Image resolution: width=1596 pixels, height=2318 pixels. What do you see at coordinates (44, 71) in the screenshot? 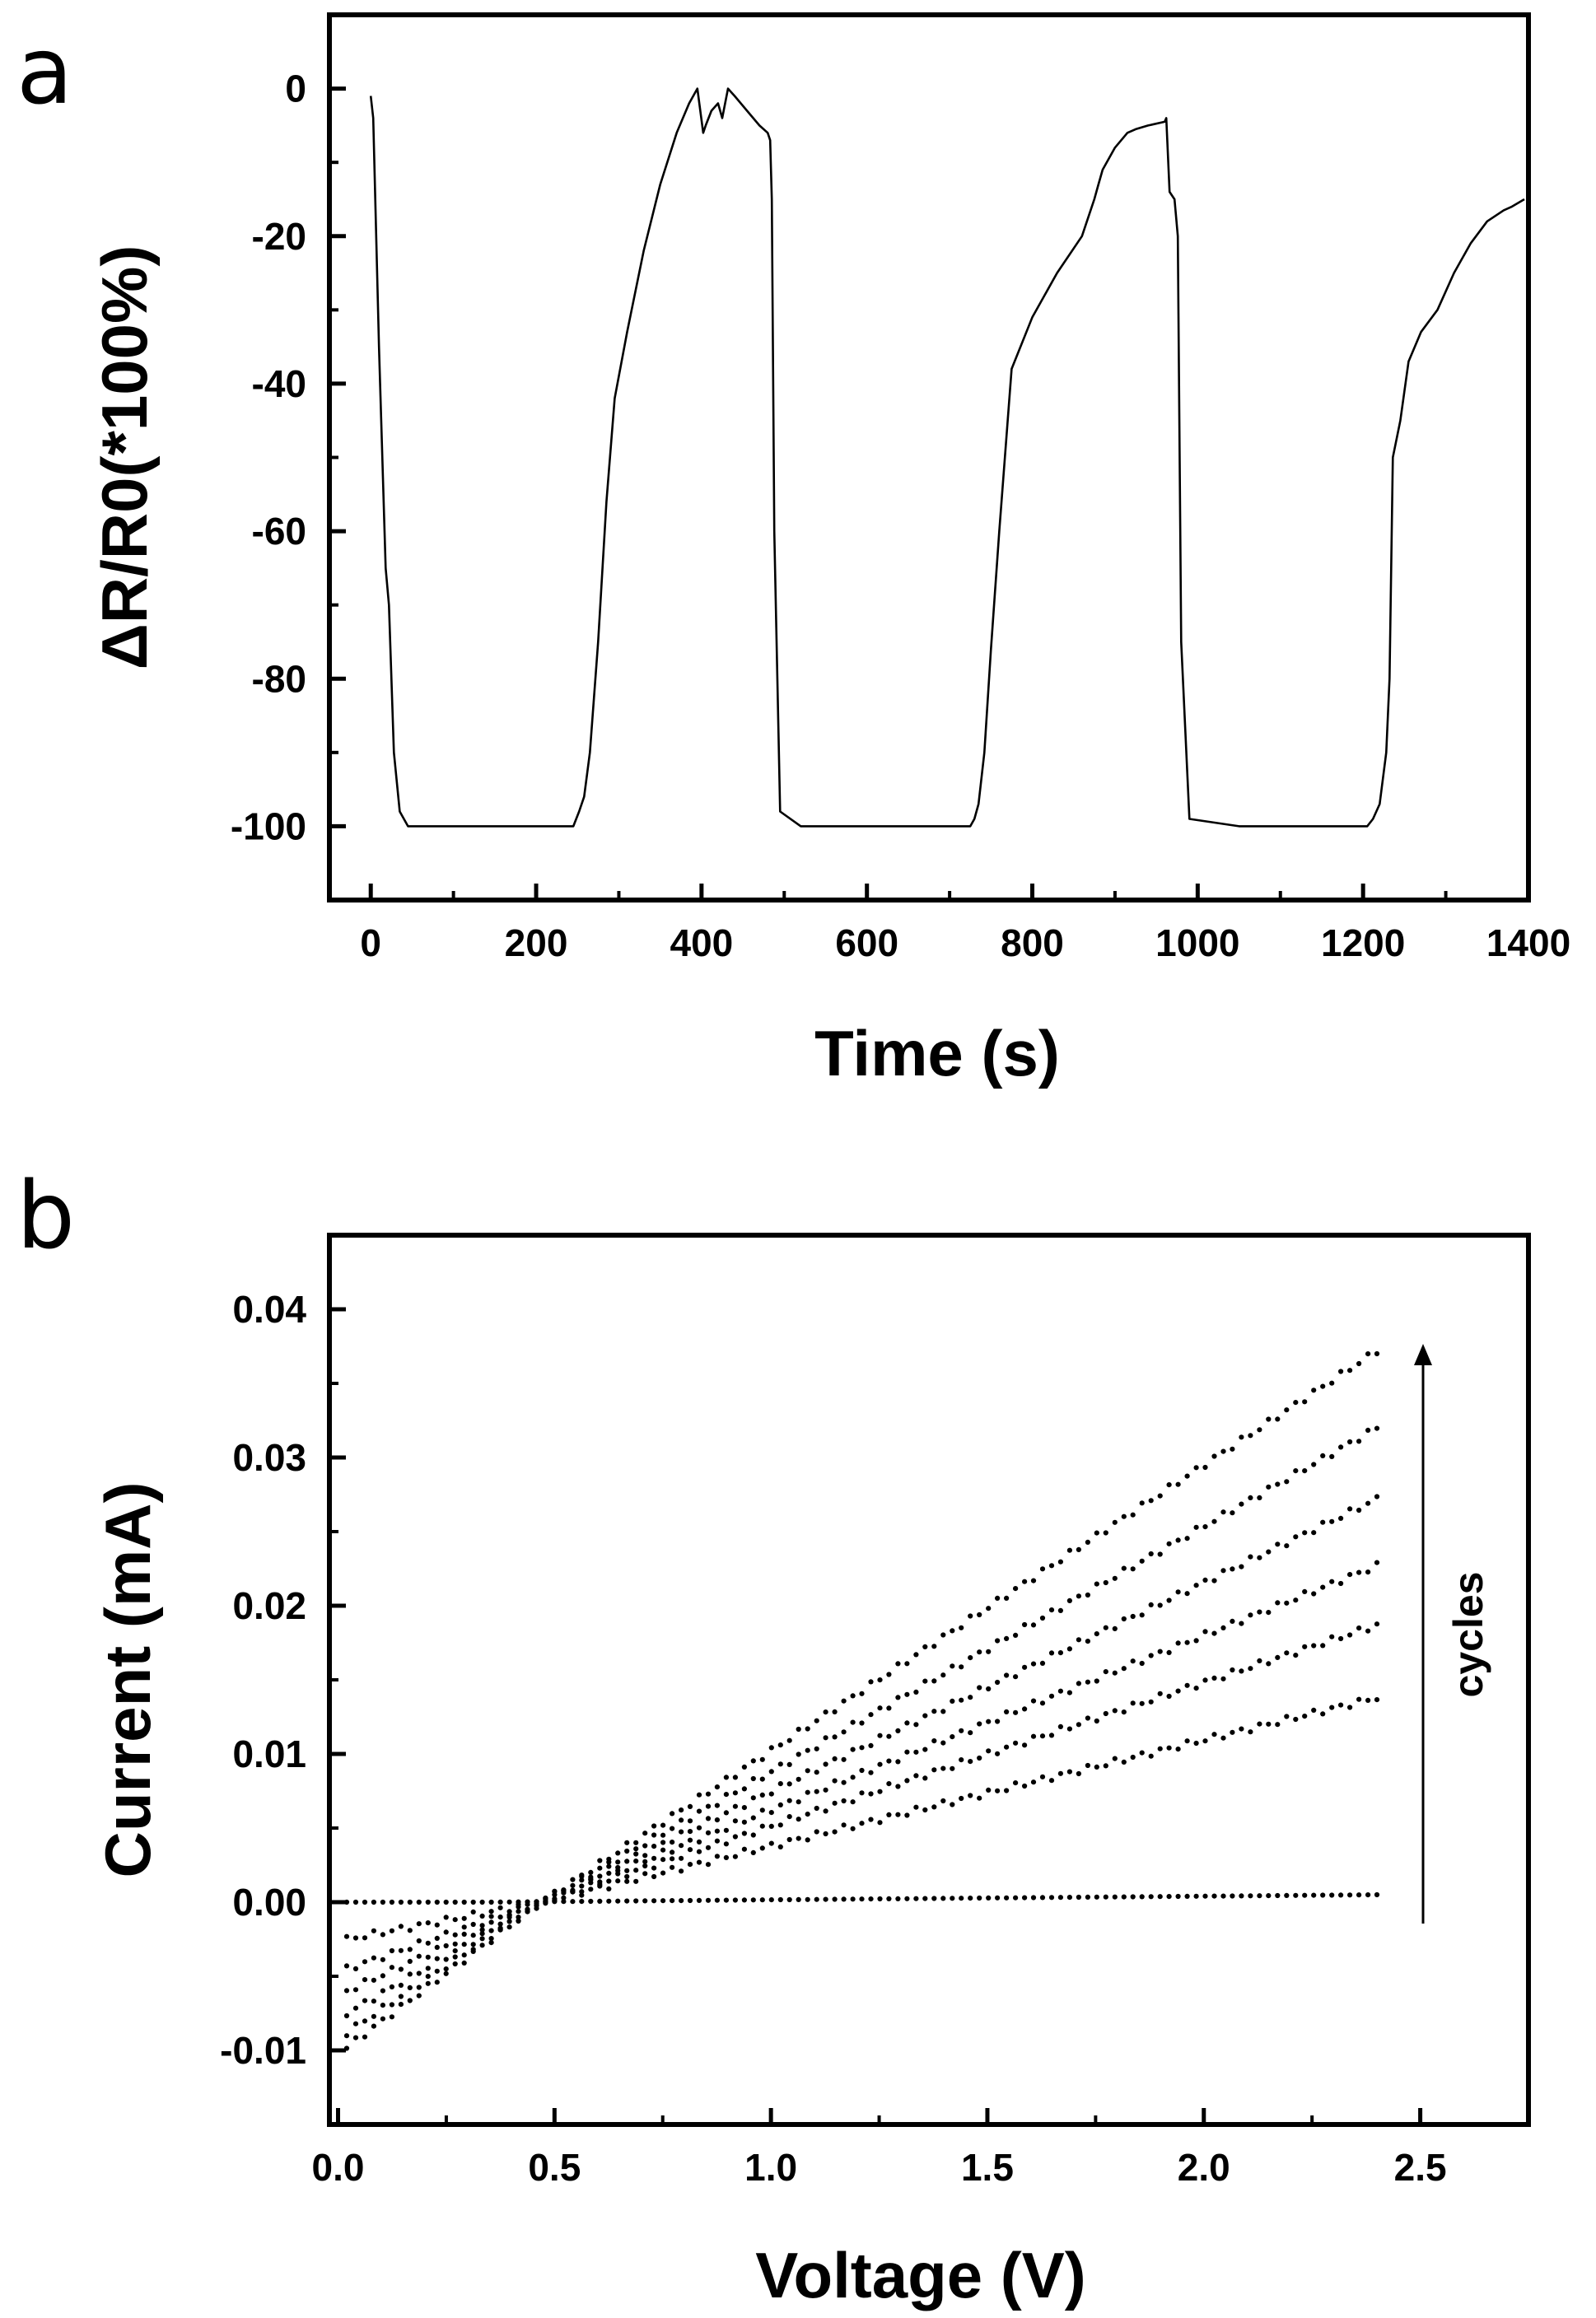
I see `panel-a-label: a` at bounding box center [44, 71].